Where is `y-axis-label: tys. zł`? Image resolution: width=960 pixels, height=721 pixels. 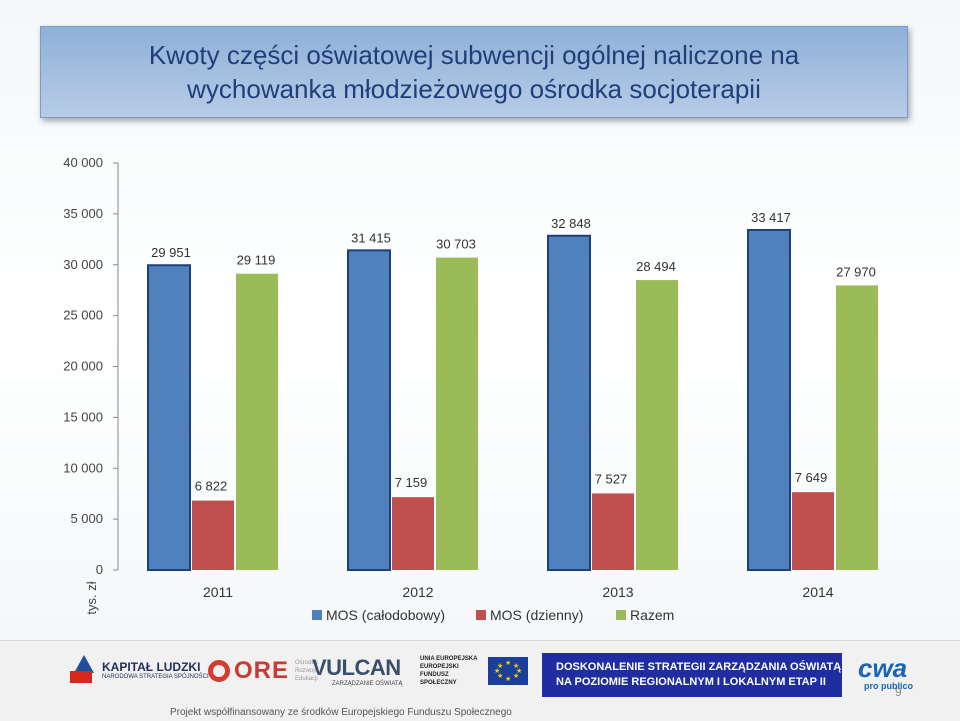 y-axis-label: tys. zł is located at coordinates (91, 597).